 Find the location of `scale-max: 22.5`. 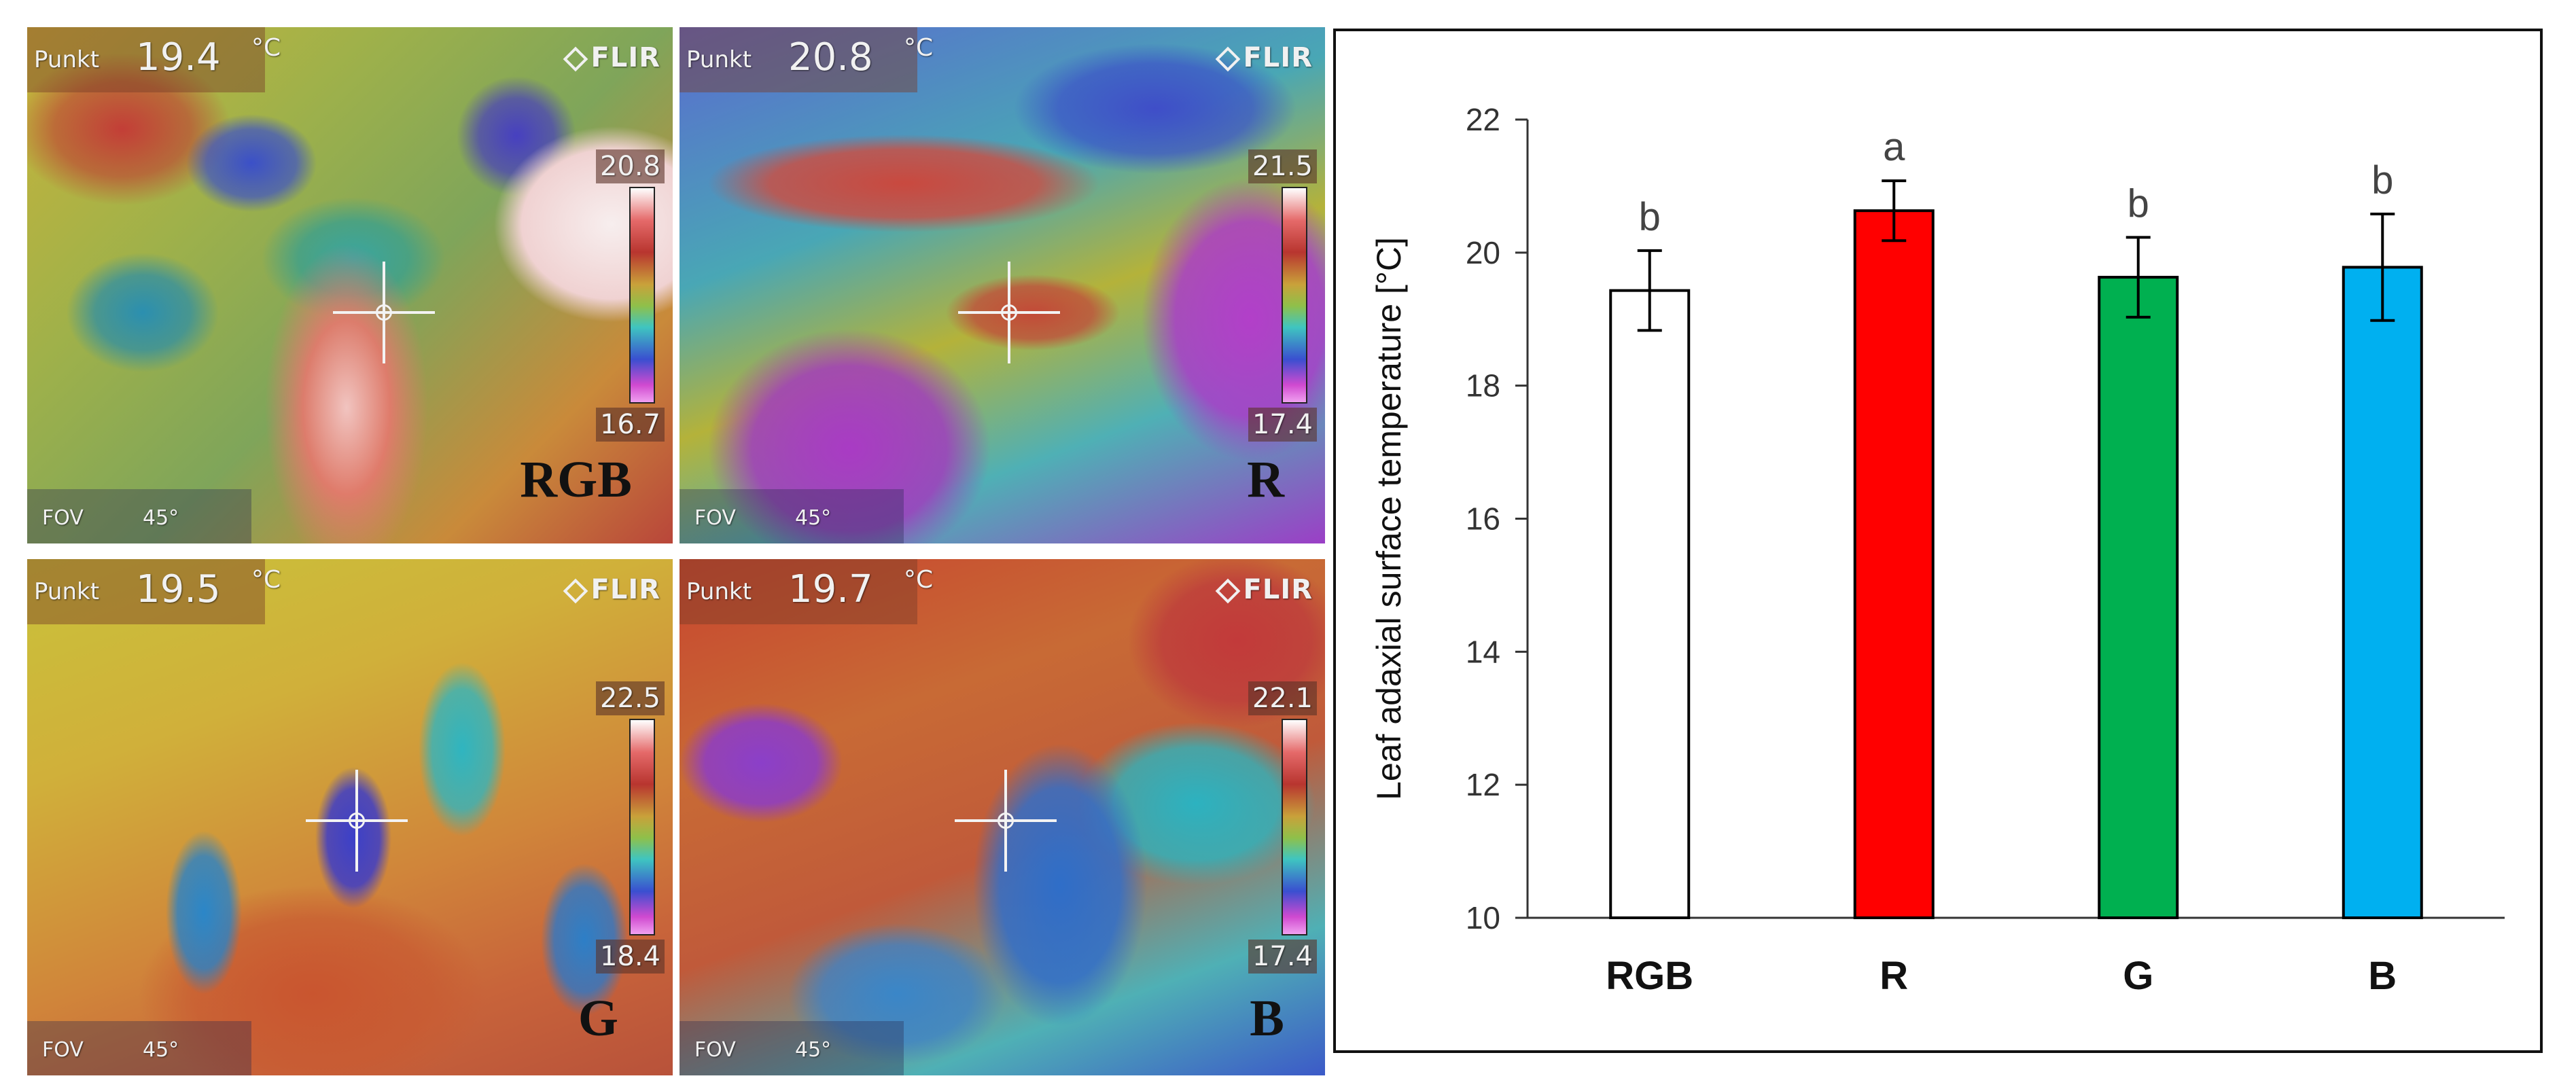

scale-max: 22.5 is located at coordinates (630, 698).